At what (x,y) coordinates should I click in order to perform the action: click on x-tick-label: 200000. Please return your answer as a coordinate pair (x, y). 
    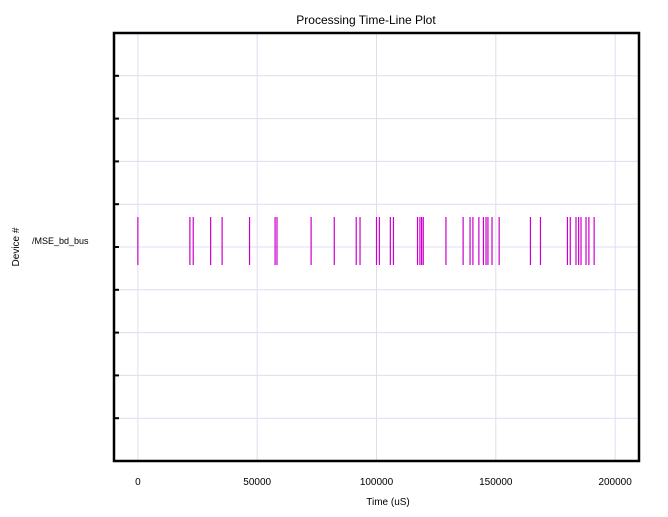
    Looking at the image, I should click on (615, 482).